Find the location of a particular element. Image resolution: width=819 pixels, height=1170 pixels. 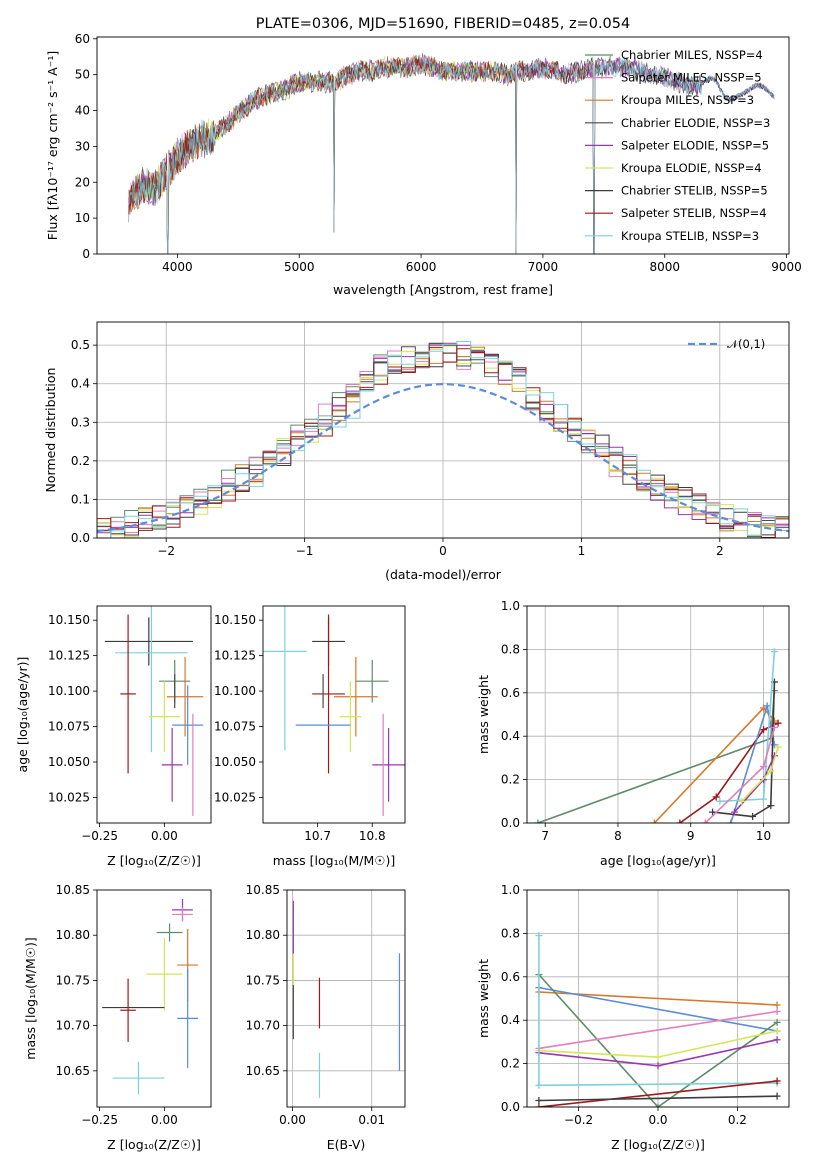

spectrum-ytick-label: 30 is located at coordinates (82, 146).